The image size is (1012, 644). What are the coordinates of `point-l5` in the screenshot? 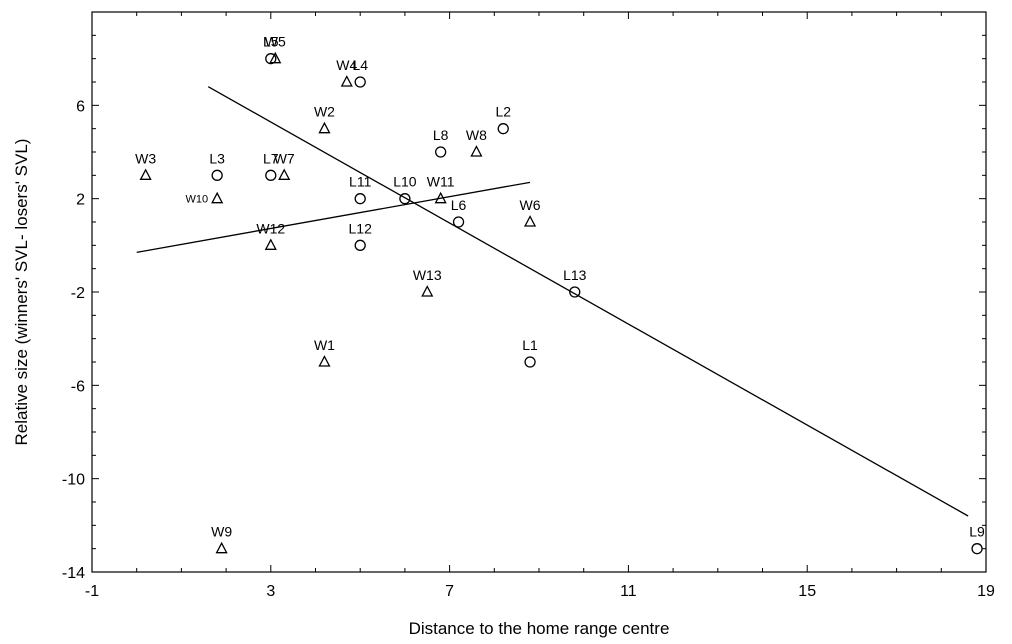 It's located at (271, 59).